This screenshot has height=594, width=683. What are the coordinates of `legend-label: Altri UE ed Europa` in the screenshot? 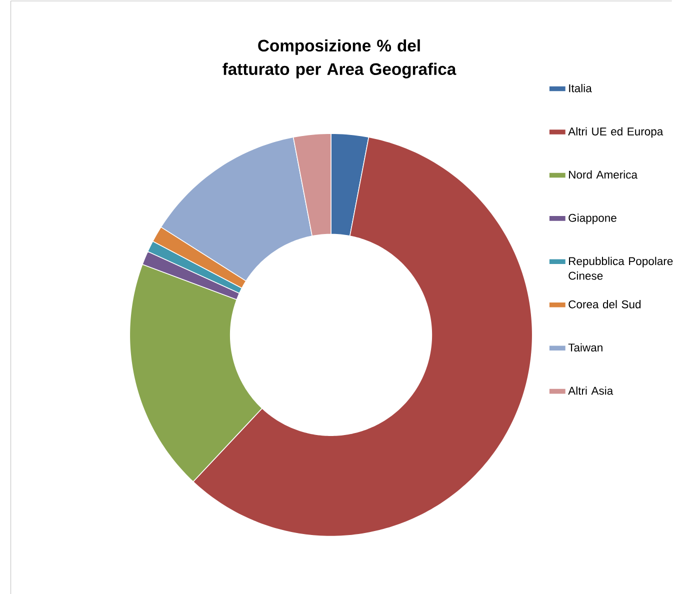 It's located at (616, 132).